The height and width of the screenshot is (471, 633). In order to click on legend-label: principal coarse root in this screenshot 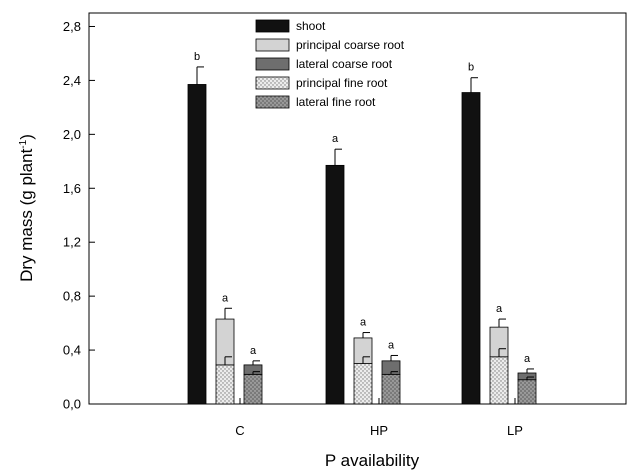, I will do `click(350, 45)`.